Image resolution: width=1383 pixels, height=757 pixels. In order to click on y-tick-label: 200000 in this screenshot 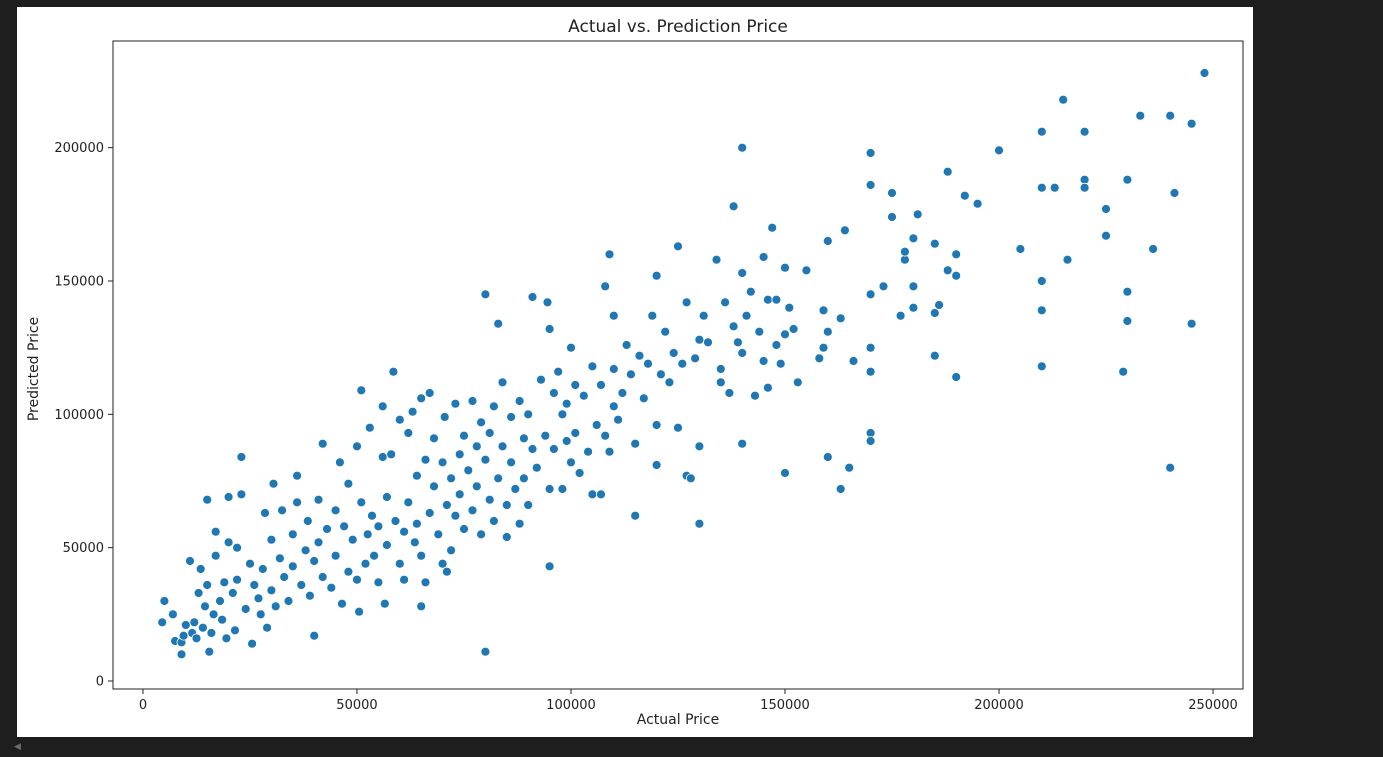, I will do `click(79, 148)`.